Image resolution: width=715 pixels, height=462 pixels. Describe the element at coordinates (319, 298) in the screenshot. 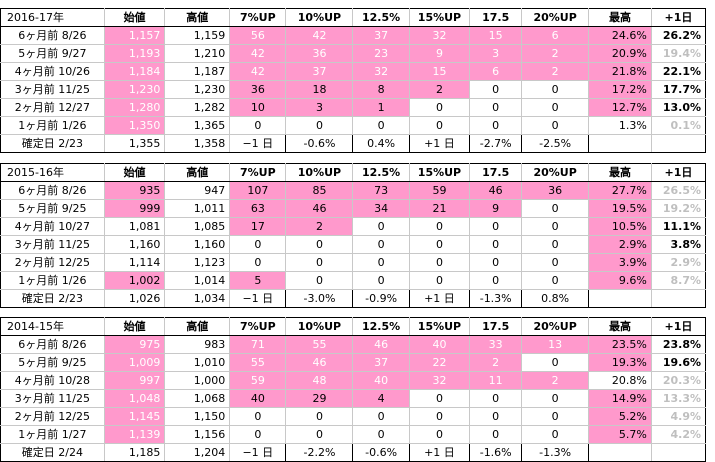

I see `final-u10: -3.0%` at that location.